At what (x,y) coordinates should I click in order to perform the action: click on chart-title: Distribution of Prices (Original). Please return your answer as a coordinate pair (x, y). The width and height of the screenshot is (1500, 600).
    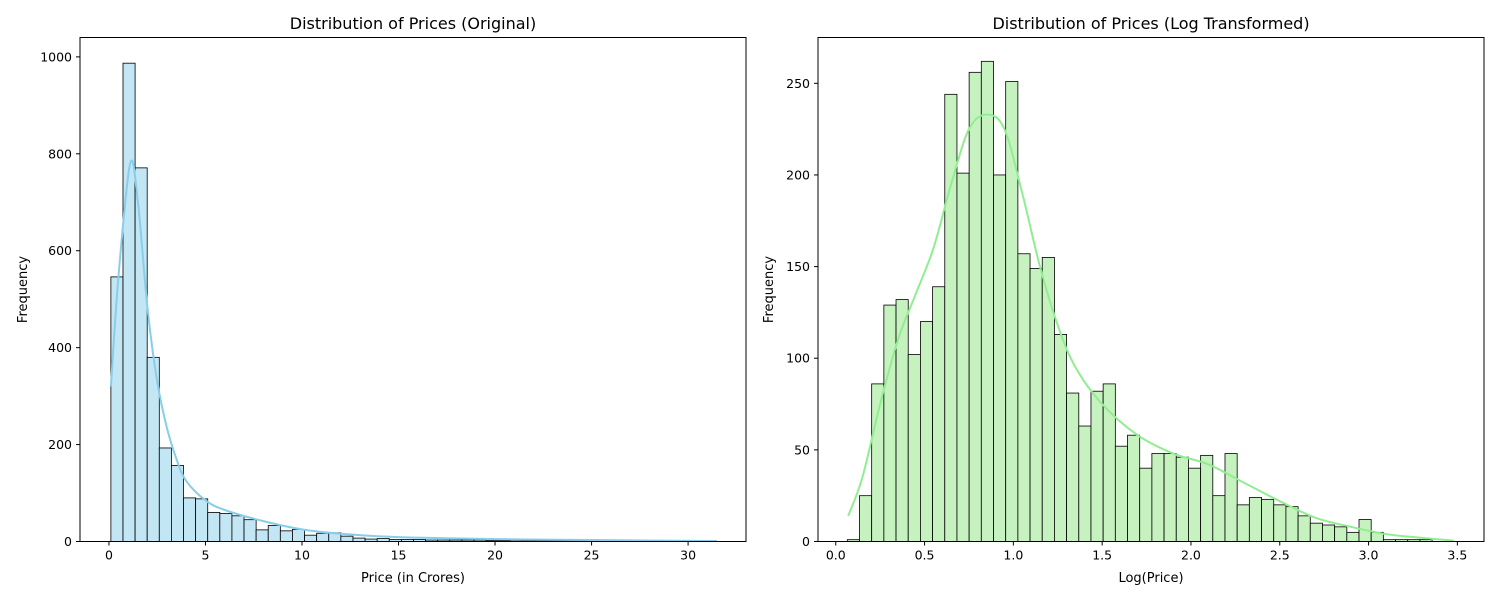
    Looking at the image, I should click on (413, 23).